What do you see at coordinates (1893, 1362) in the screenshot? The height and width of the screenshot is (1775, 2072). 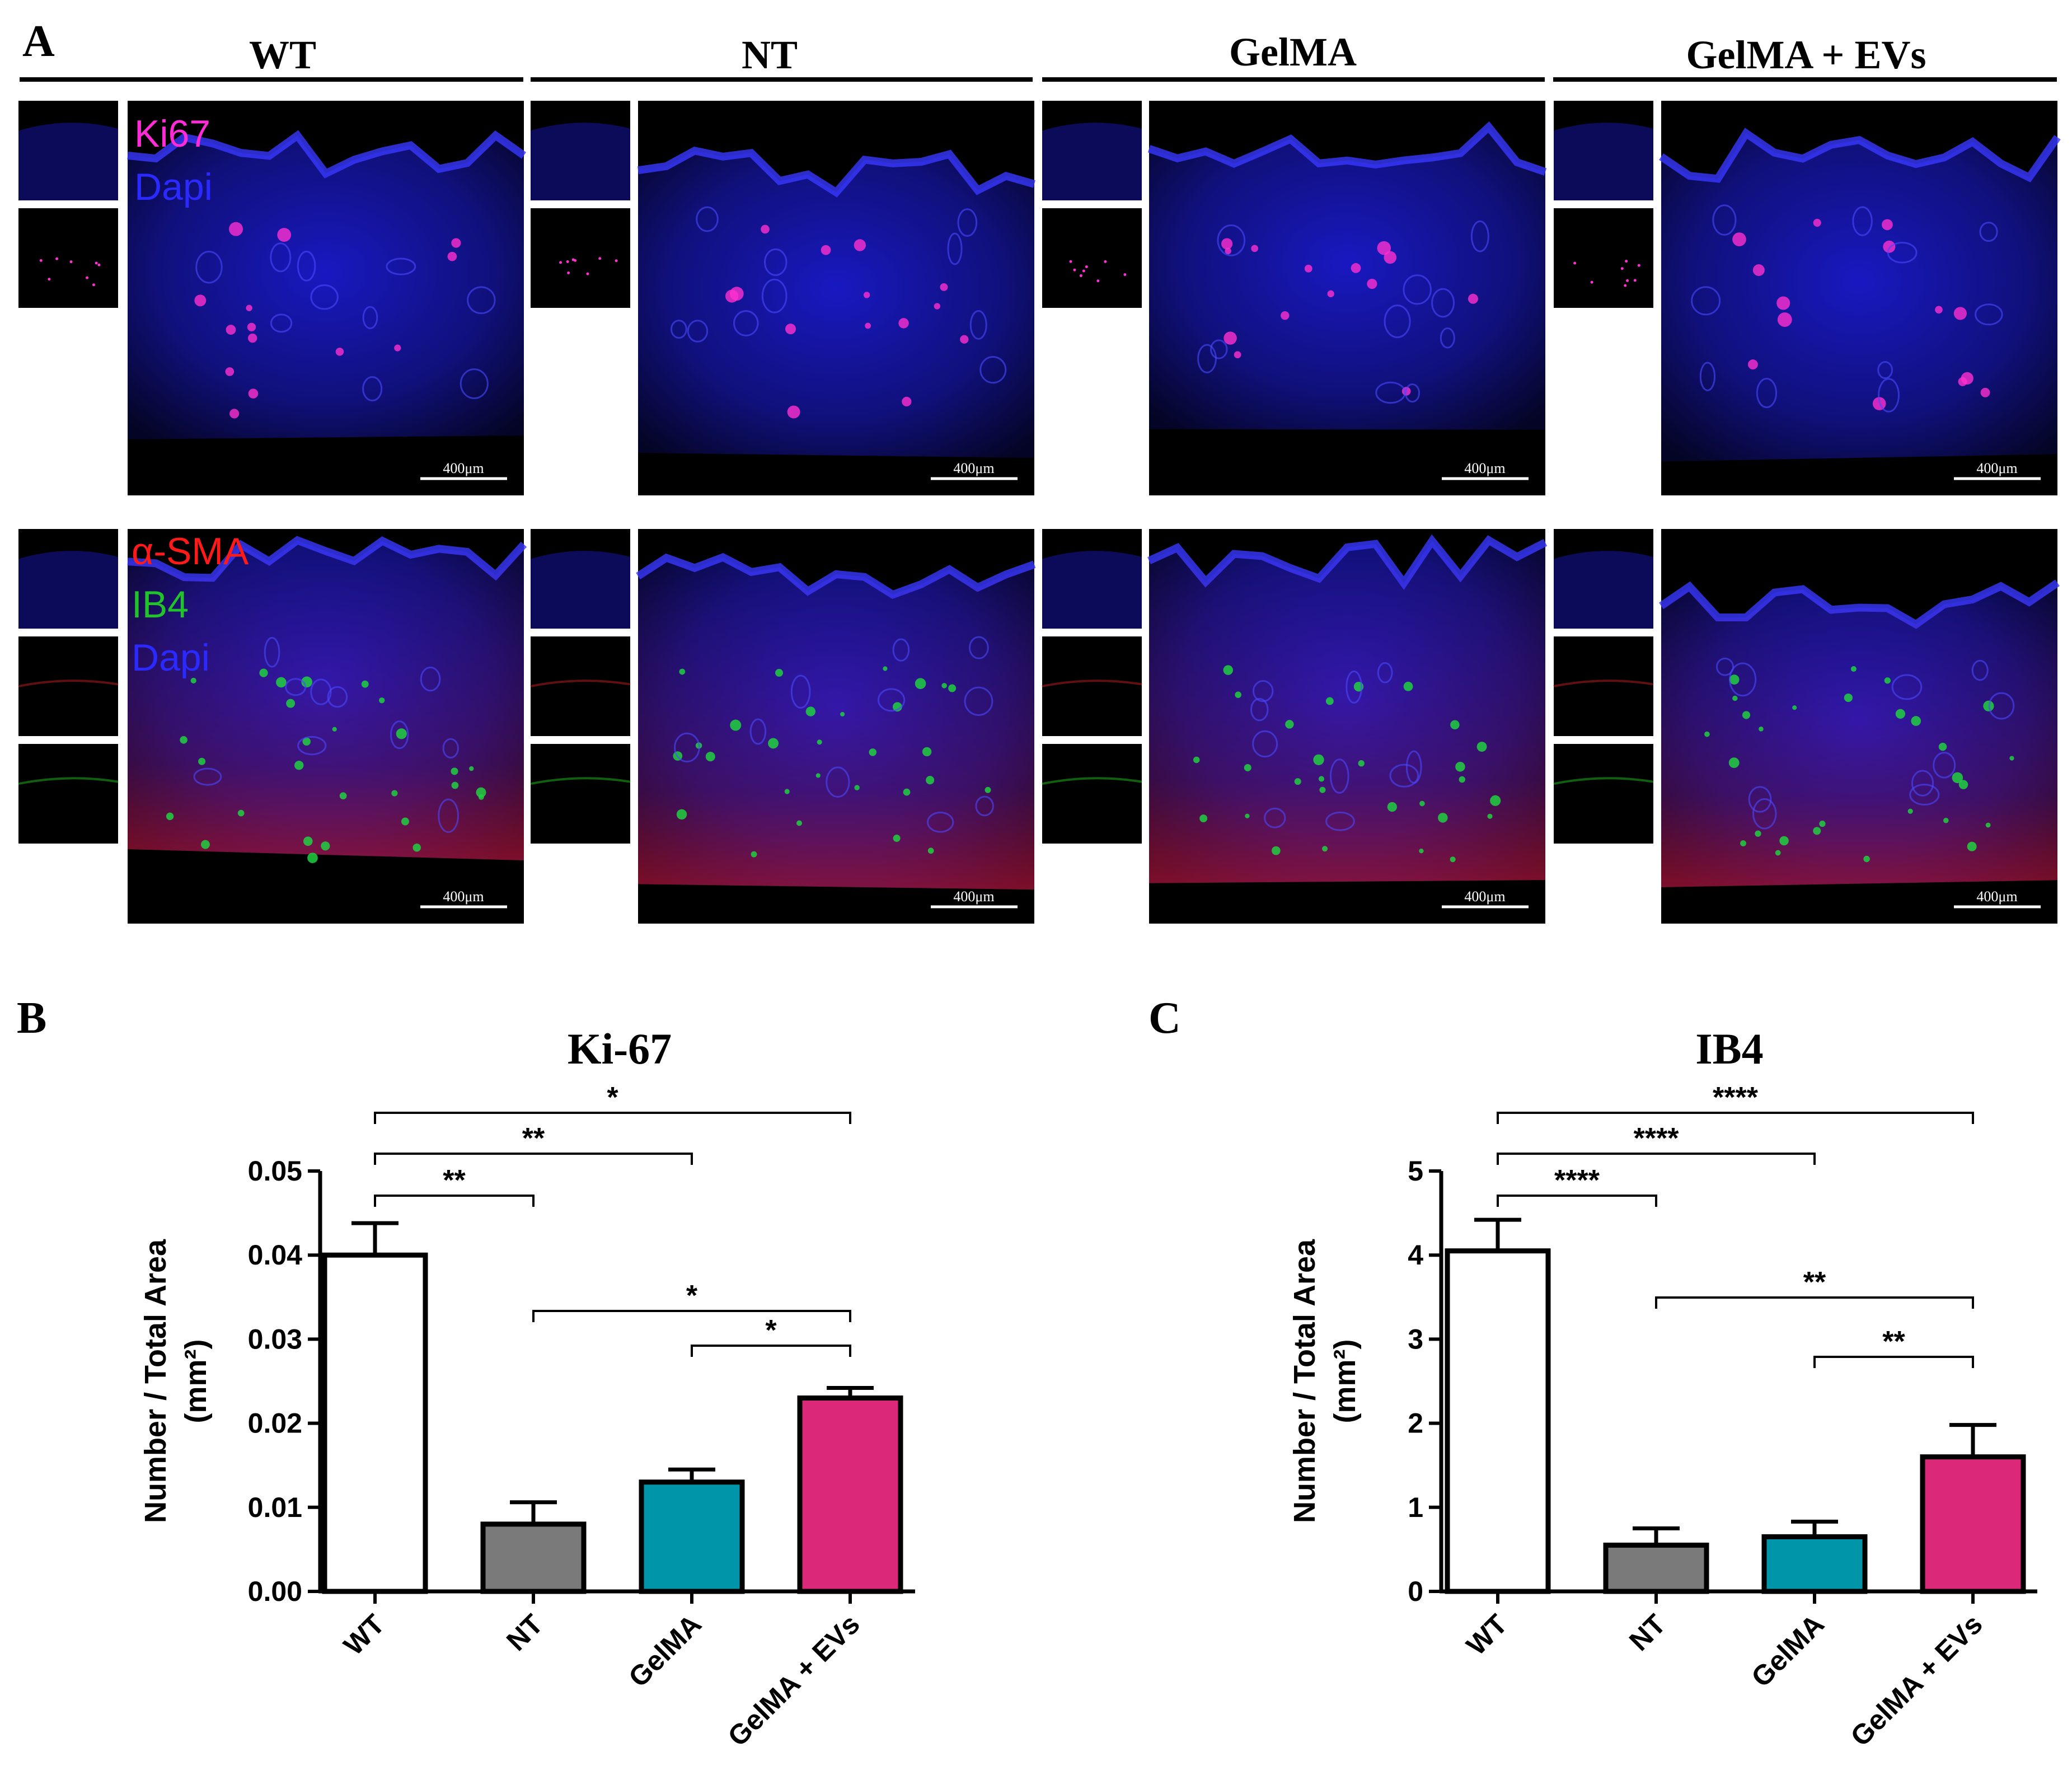 I see `significance-bracket` at bounding box center [1893, 1362].